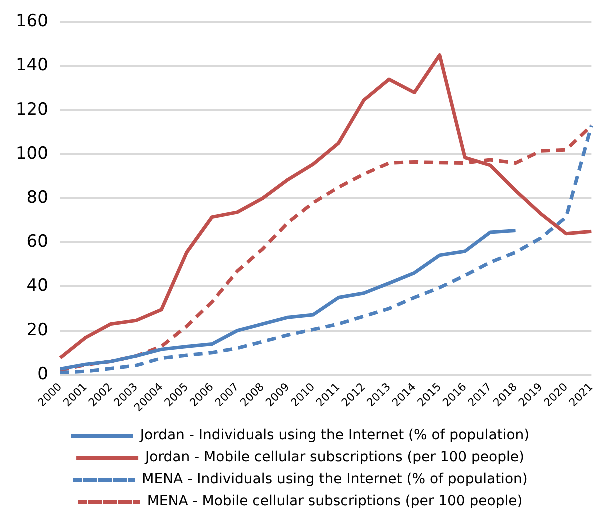  What do you see at coordinates (32, 22) in the screenshot?
I see `y-tick-label: 160` at bounding box center [32, 22].